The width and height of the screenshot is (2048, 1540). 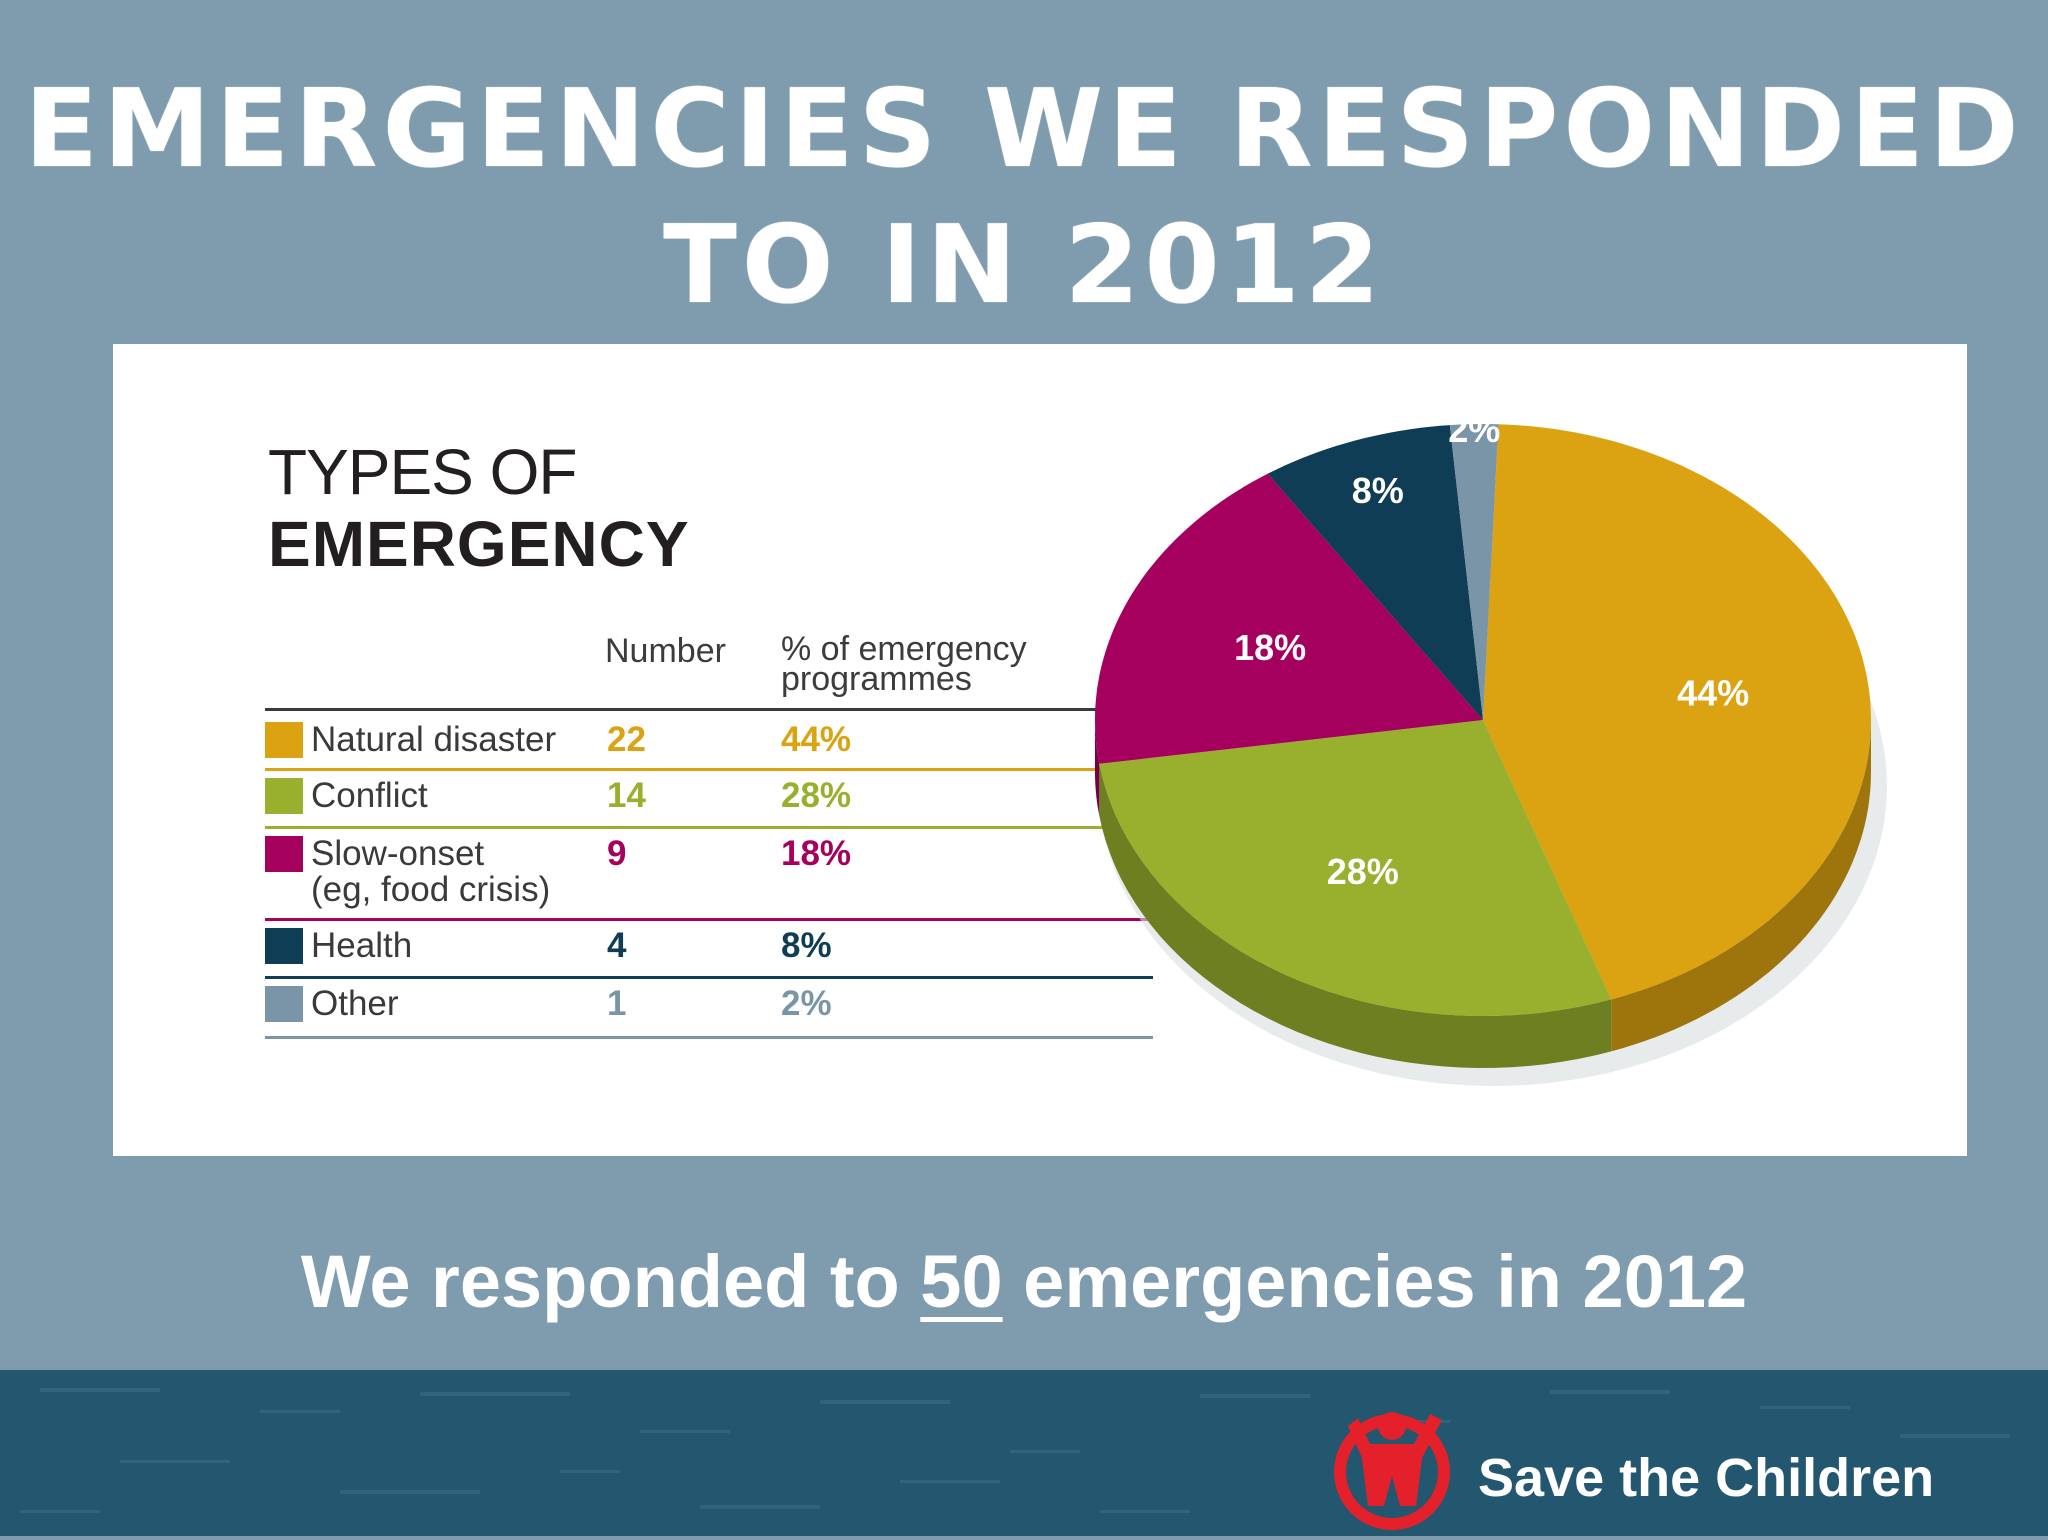 What do you see at coordinates (816, 853) in the screenshot?
I see `row-percent: 18%` at bounding box center [816, 853].